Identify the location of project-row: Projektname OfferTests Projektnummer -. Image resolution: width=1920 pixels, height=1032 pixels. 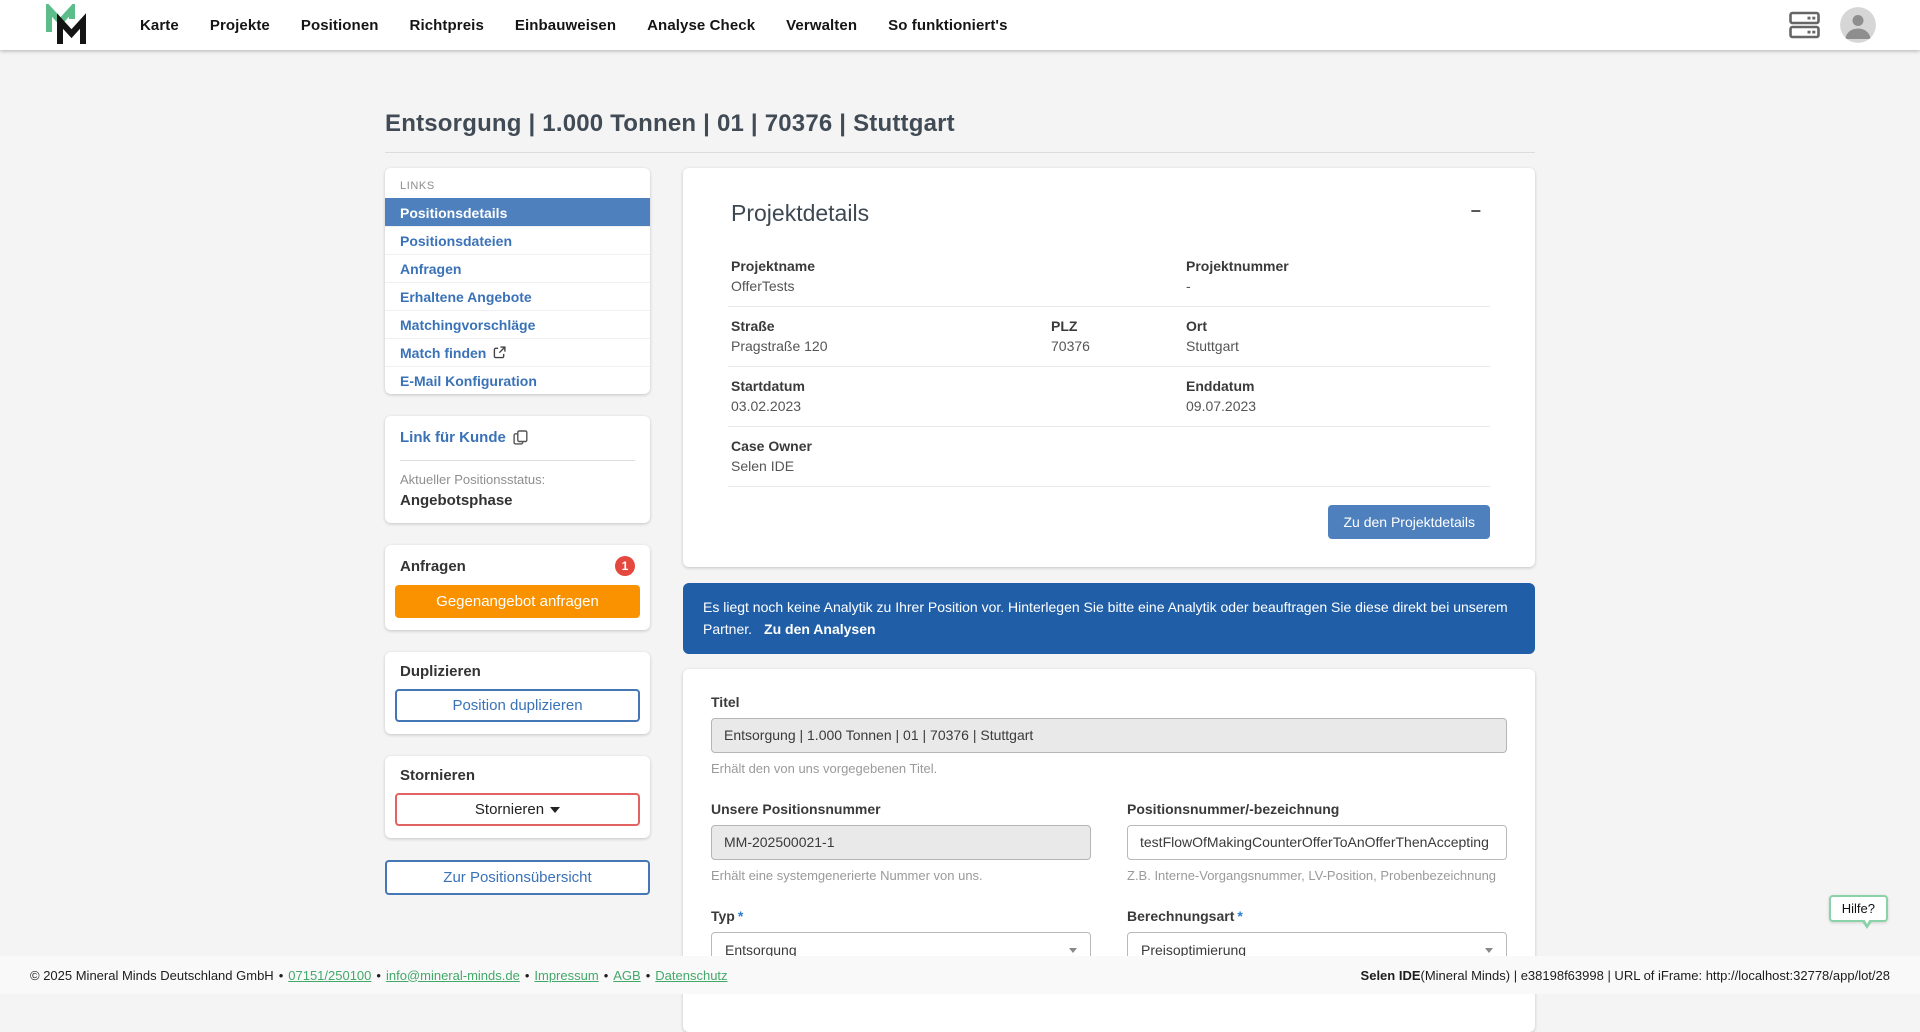
(1109, 277).